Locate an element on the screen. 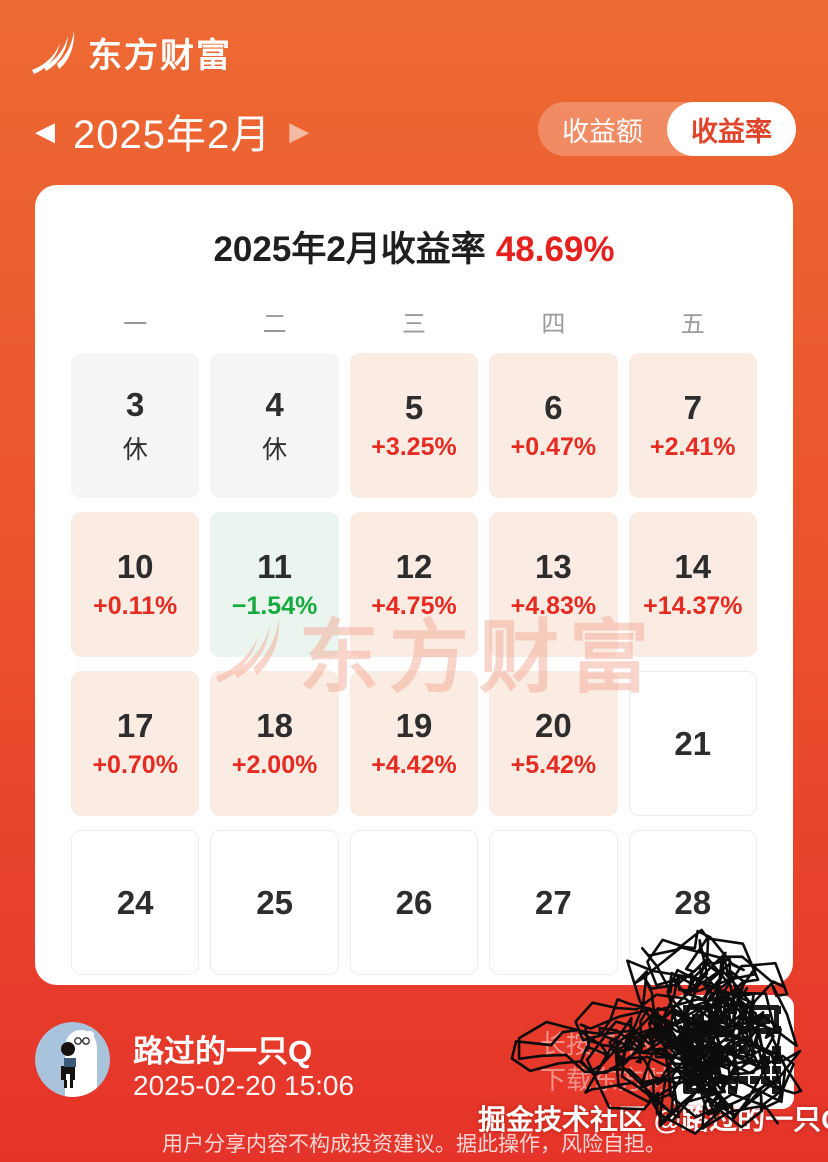  cell-value: −1.54% is located at coordinates (274, 606).